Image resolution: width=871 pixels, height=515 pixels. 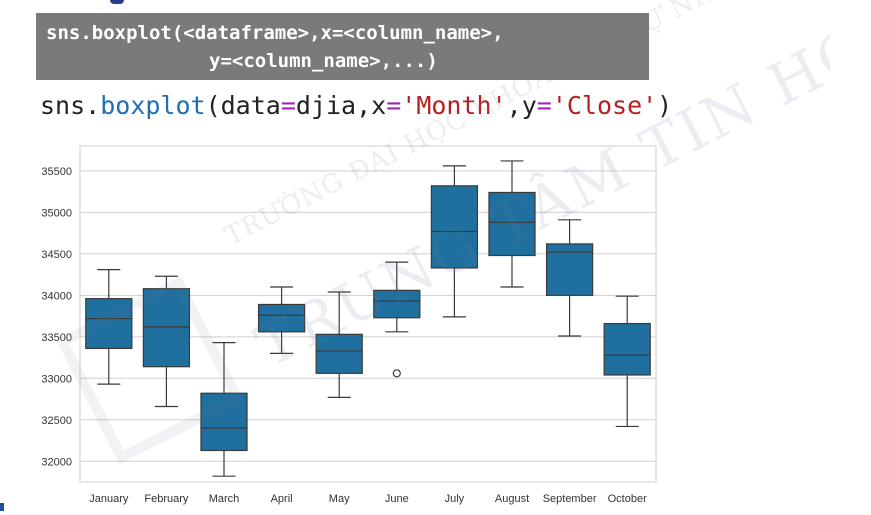 I want to click on x-tick-label: August, so click(x=512, y=499).